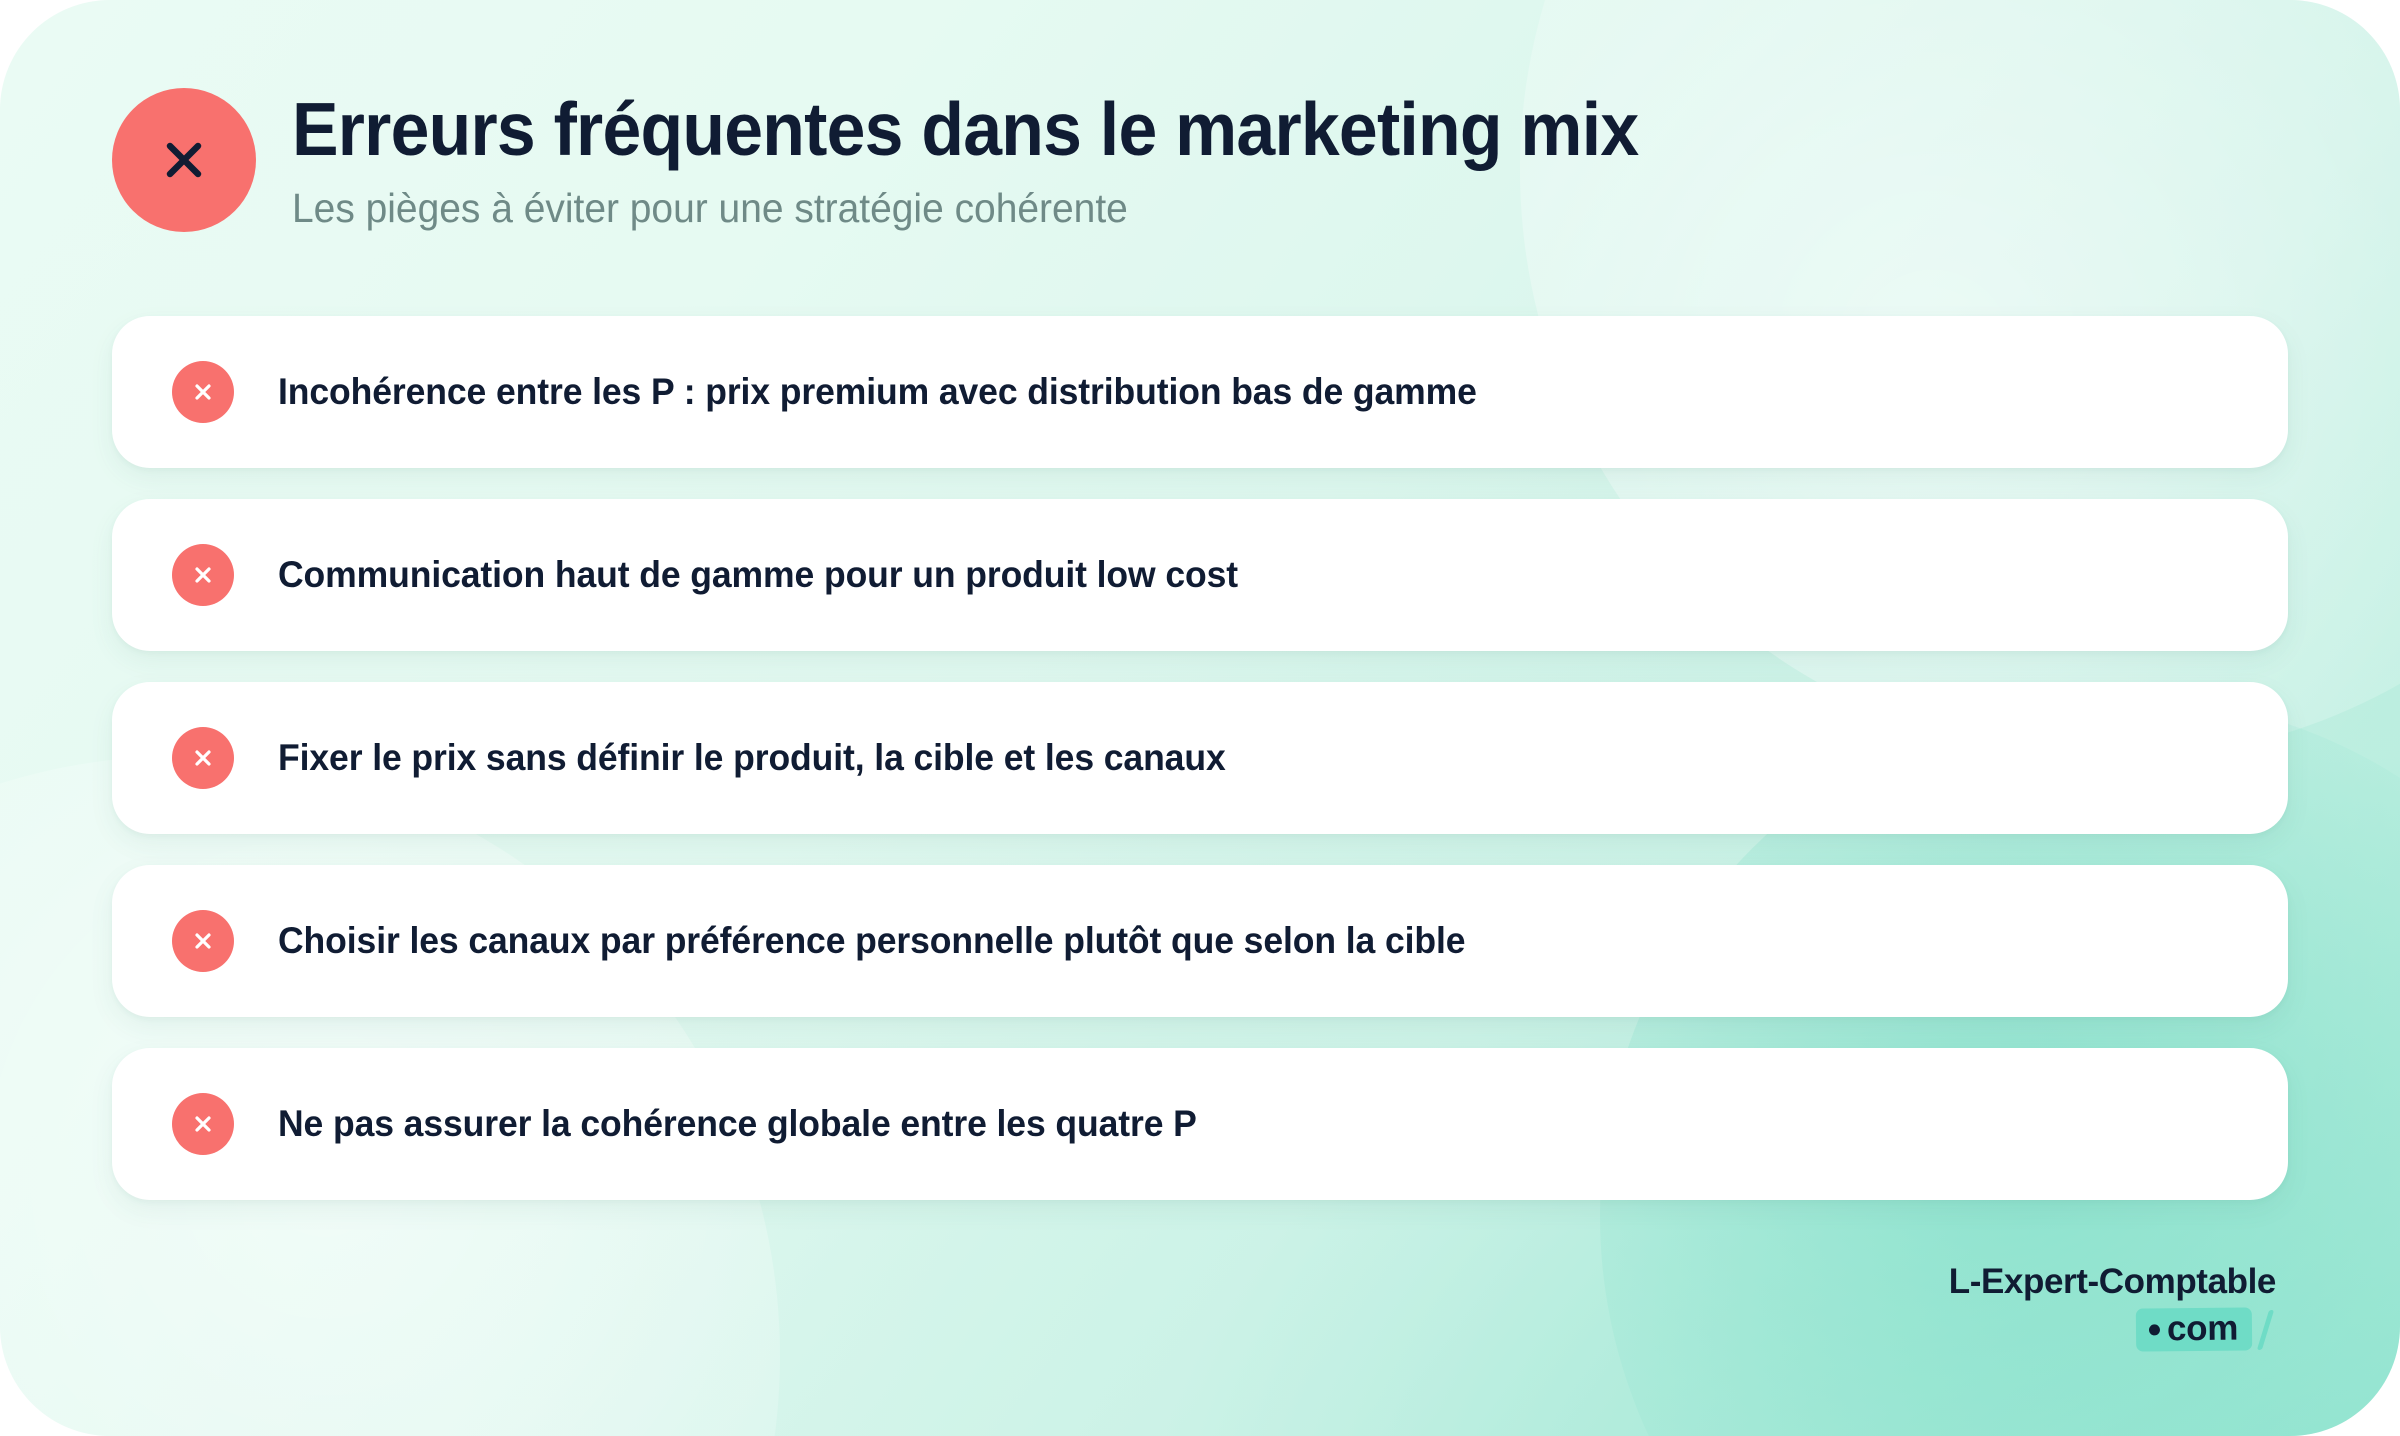 This screenshot has height=1436, width=2400. I want to click on brand-logo-name: L-Expert-Comptable, so click(2112, 1281).